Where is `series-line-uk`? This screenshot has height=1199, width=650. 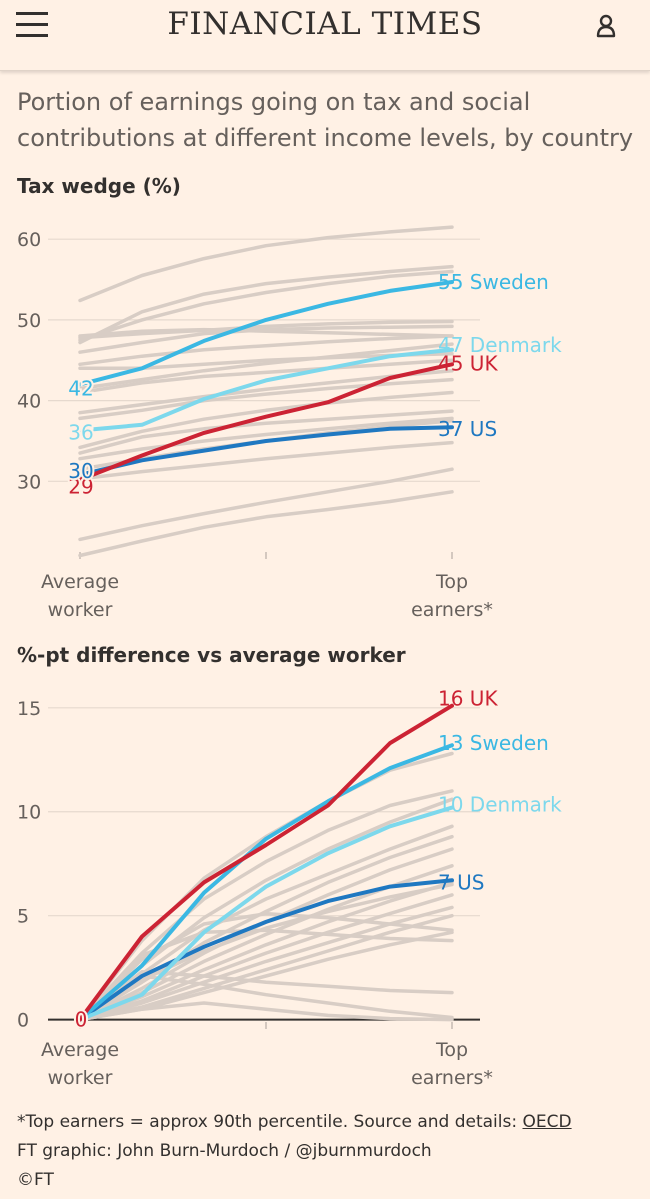
series-line-uk is located at coordinates (266, 422).